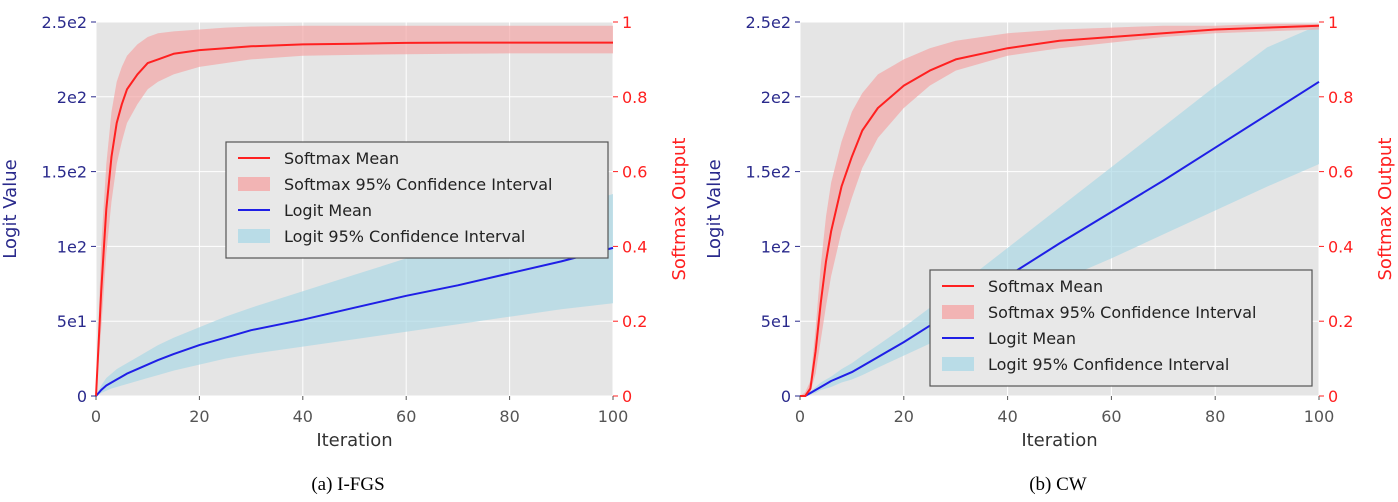 The image size is (1398, 502). I want to click on logit-mean-line, so click(354, 321).